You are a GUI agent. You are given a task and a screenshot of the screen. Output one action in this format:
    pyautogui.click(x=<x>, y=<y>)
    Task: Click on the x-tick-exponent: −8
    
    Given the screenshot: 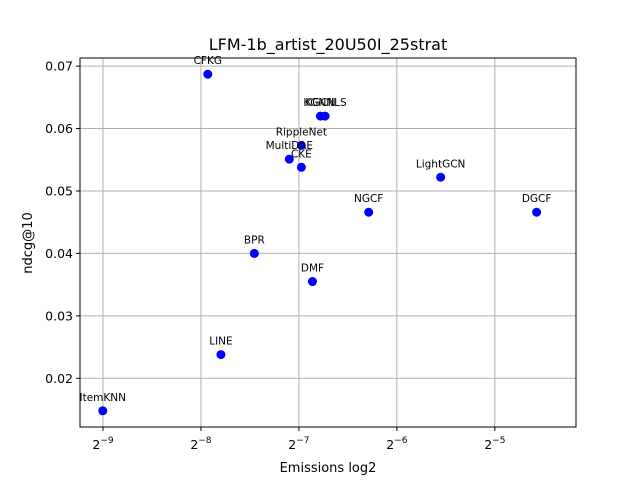 What is the action you would take?
    pyautogui.click(x=205, y=441)
    